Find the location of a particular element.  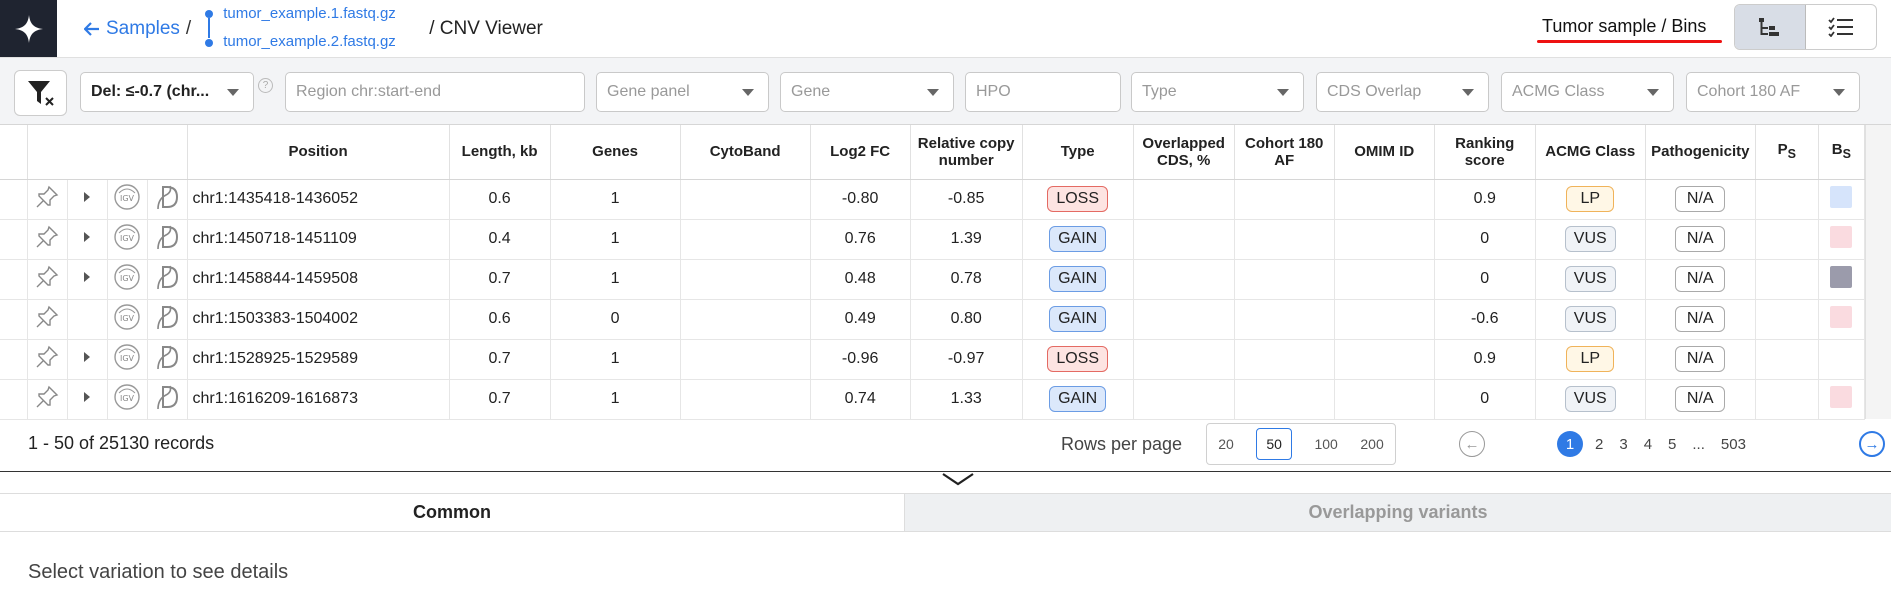

file-link-1: tumor_example.1.fastq.gz is located at coordinates (309, 13).